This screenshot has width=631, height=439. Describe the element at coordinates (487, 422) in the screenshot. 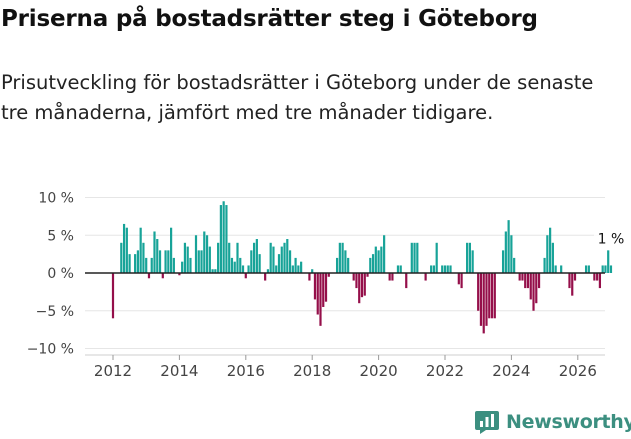

I see `newsworthy-logo-icon` at that location.